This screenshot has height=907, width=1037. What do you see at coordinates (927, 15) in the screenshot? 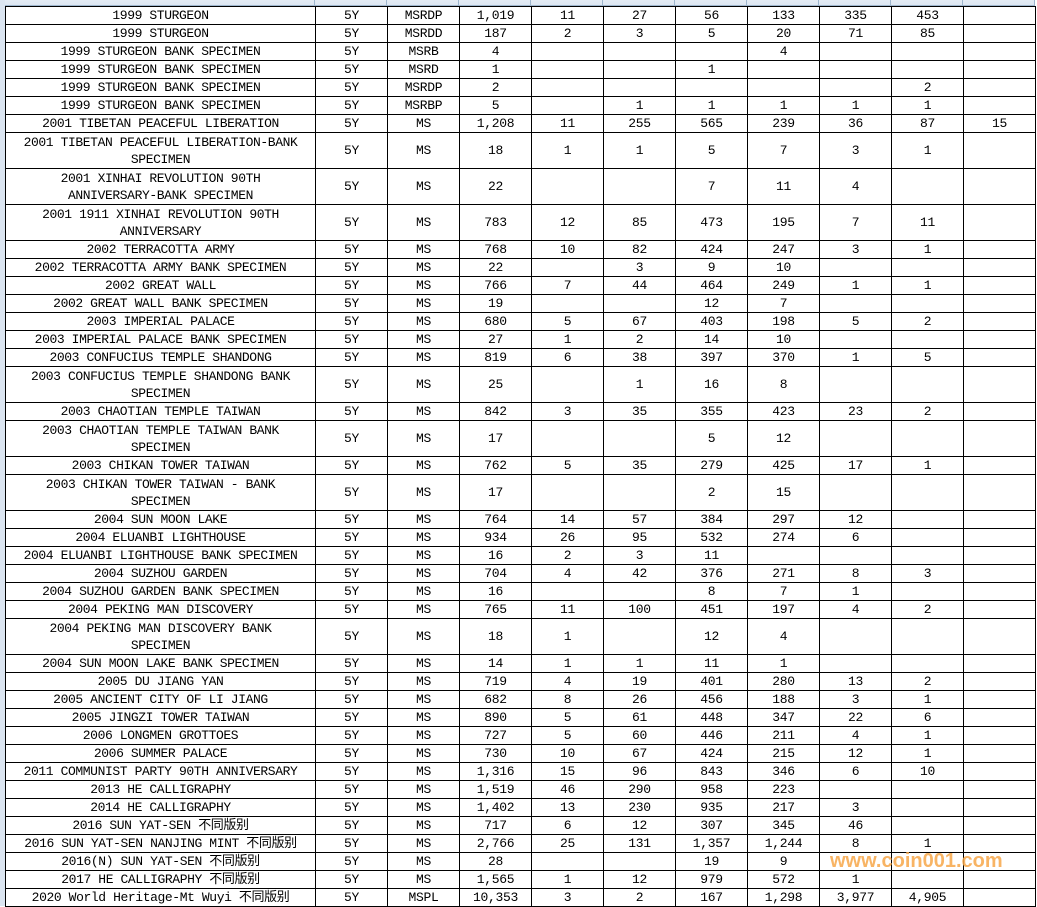
I see `cell-j: 453` at bounding box center [927, 15].